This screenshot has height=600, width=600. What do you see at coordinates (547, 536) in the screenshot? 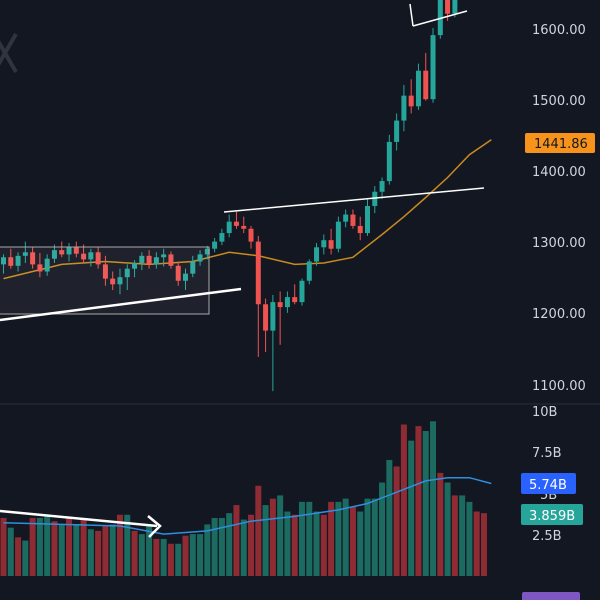
I see `volume-tick-label: 2.5B` at bounding box center [547, 536].